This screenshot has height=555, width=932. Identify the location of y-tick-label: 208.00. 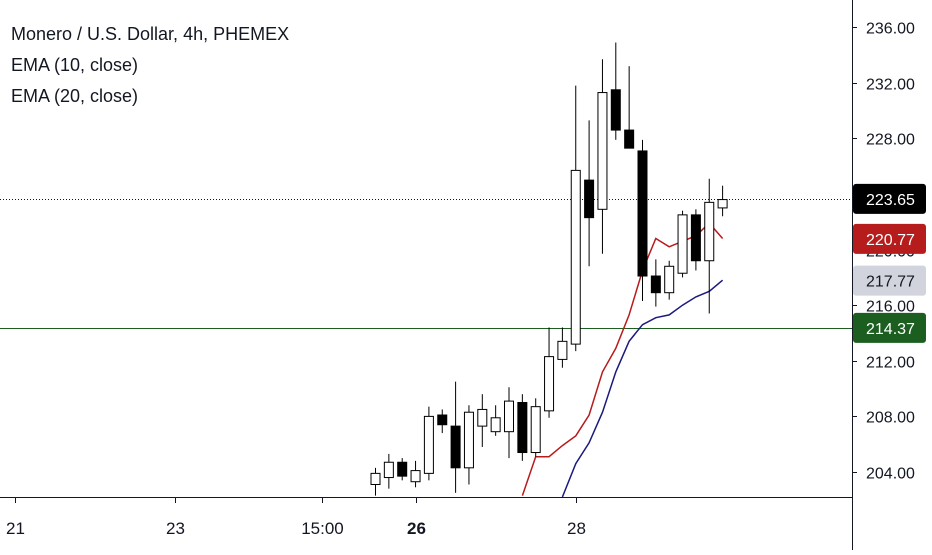
(890, 418).